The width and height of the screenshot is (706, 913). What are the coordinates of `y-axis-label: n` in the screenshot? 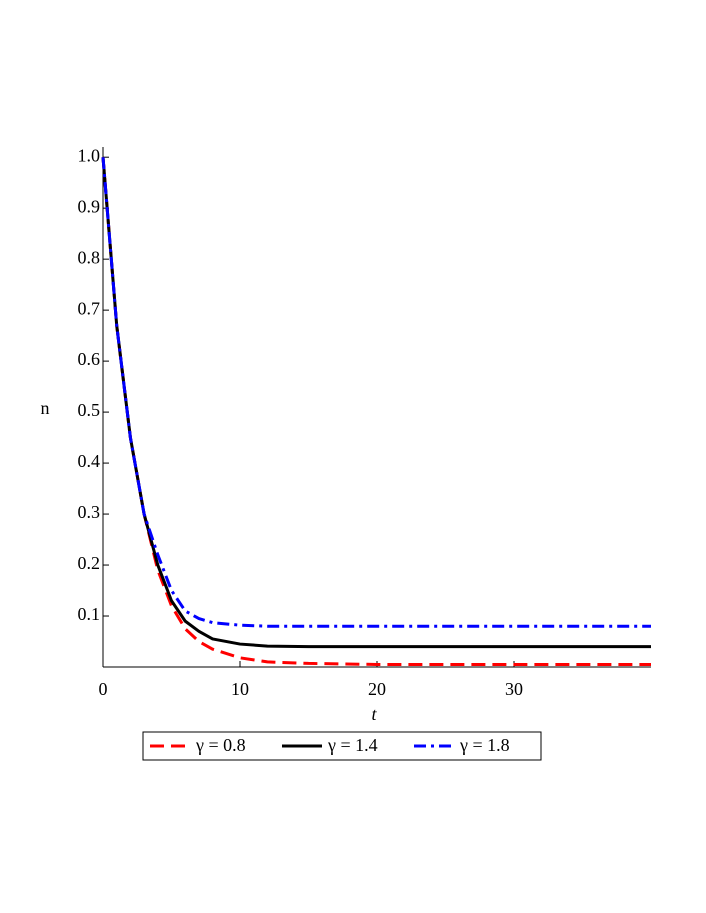 It's located at (45, 408).